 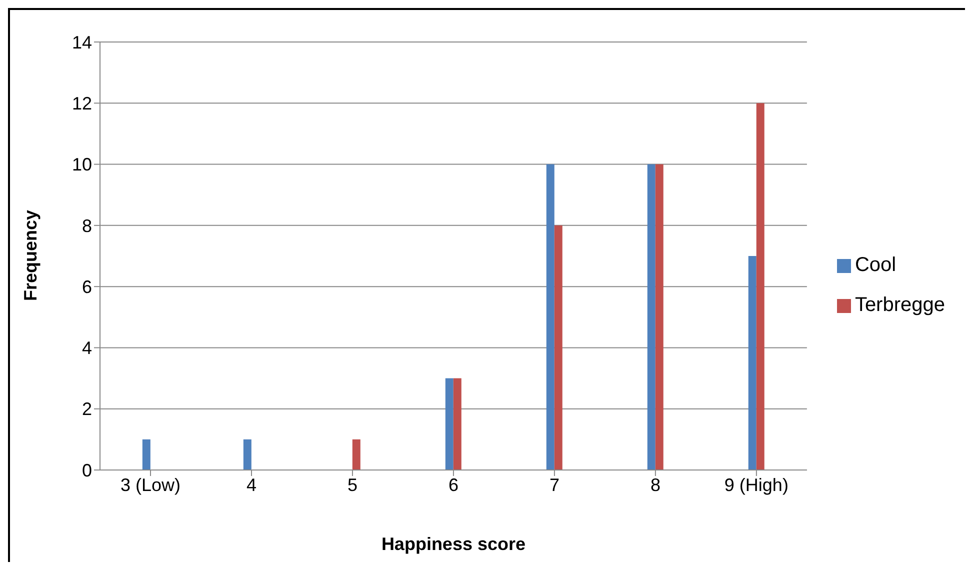 I want to click on x-tick-label: 3 (Low), so click(x=150, y=484).